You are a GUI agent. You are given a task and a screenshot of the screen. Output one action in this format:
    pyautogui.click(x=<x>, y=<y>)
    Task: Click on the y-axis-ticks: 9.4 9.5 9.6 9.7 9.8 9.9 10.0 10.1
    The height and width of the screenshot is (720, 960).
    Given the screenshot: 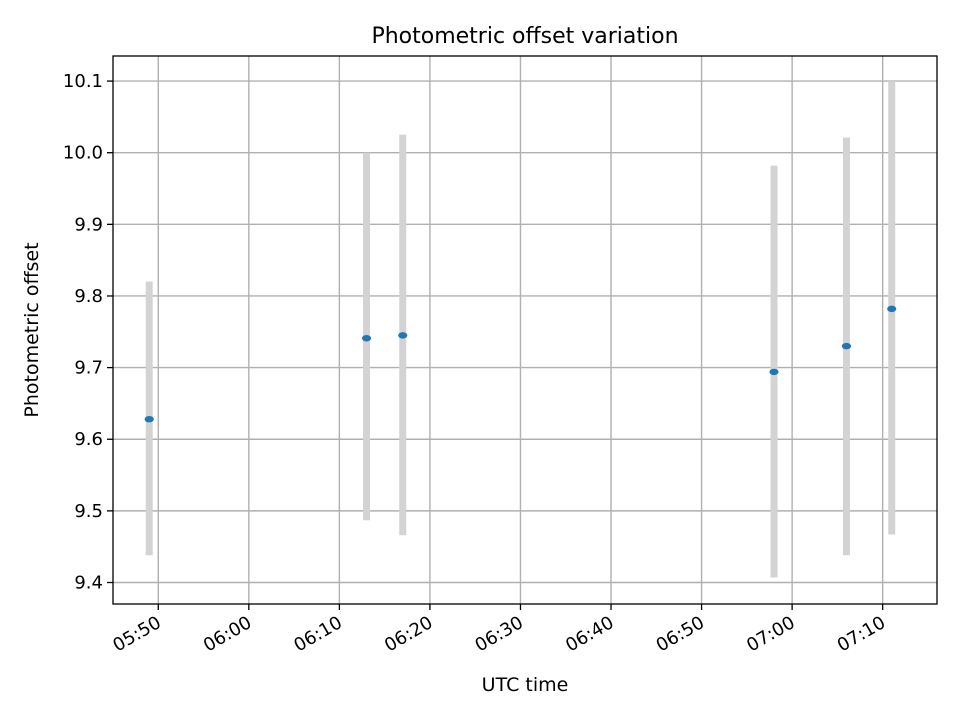 What is the action you would take?
    pyautogui.click(x=88, y=332)
    